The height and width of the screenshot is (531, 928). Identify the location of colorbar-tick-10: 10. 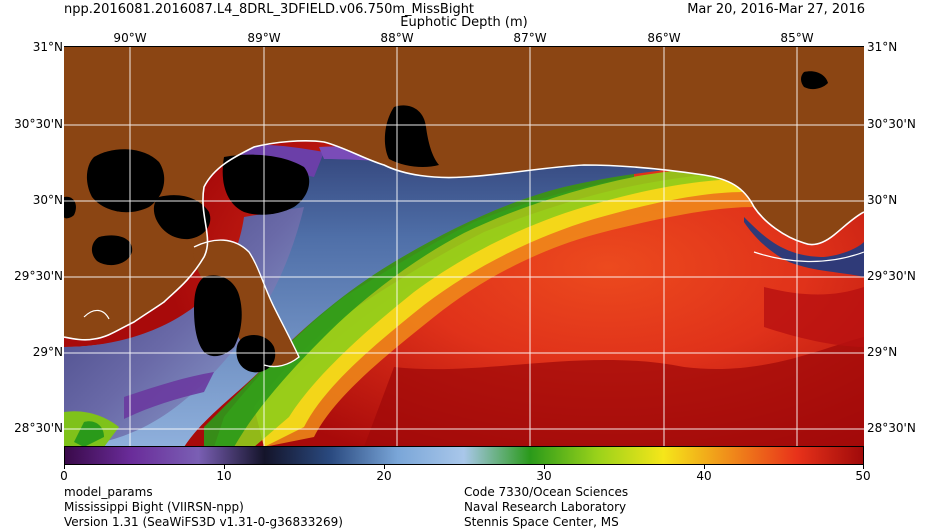
(224, 476).